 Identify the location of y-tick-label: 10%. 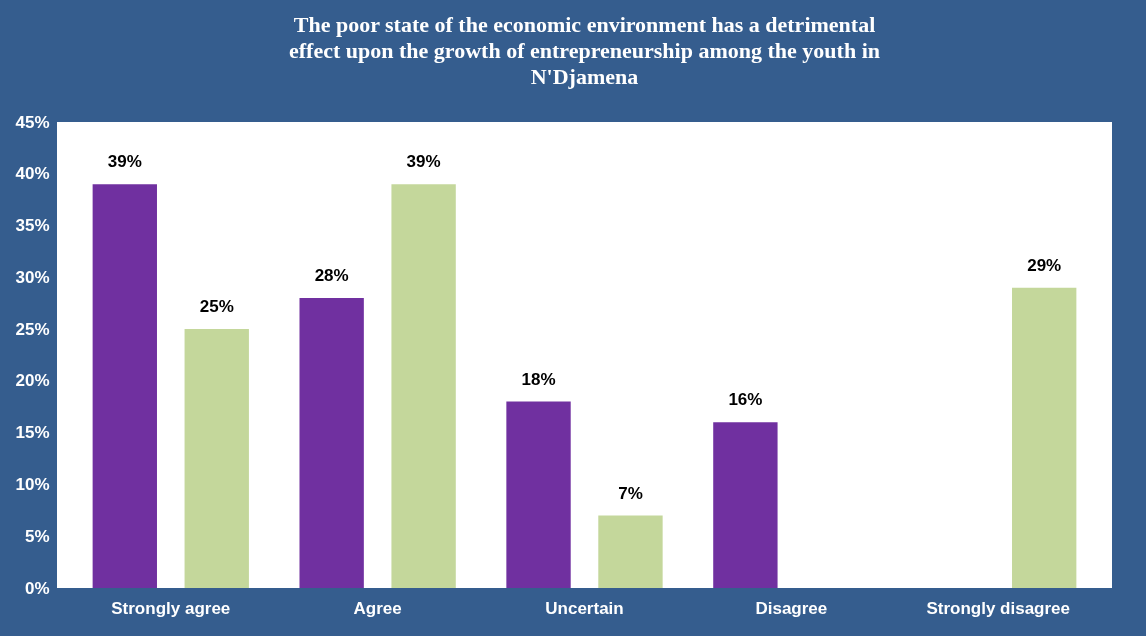
(32, 484).